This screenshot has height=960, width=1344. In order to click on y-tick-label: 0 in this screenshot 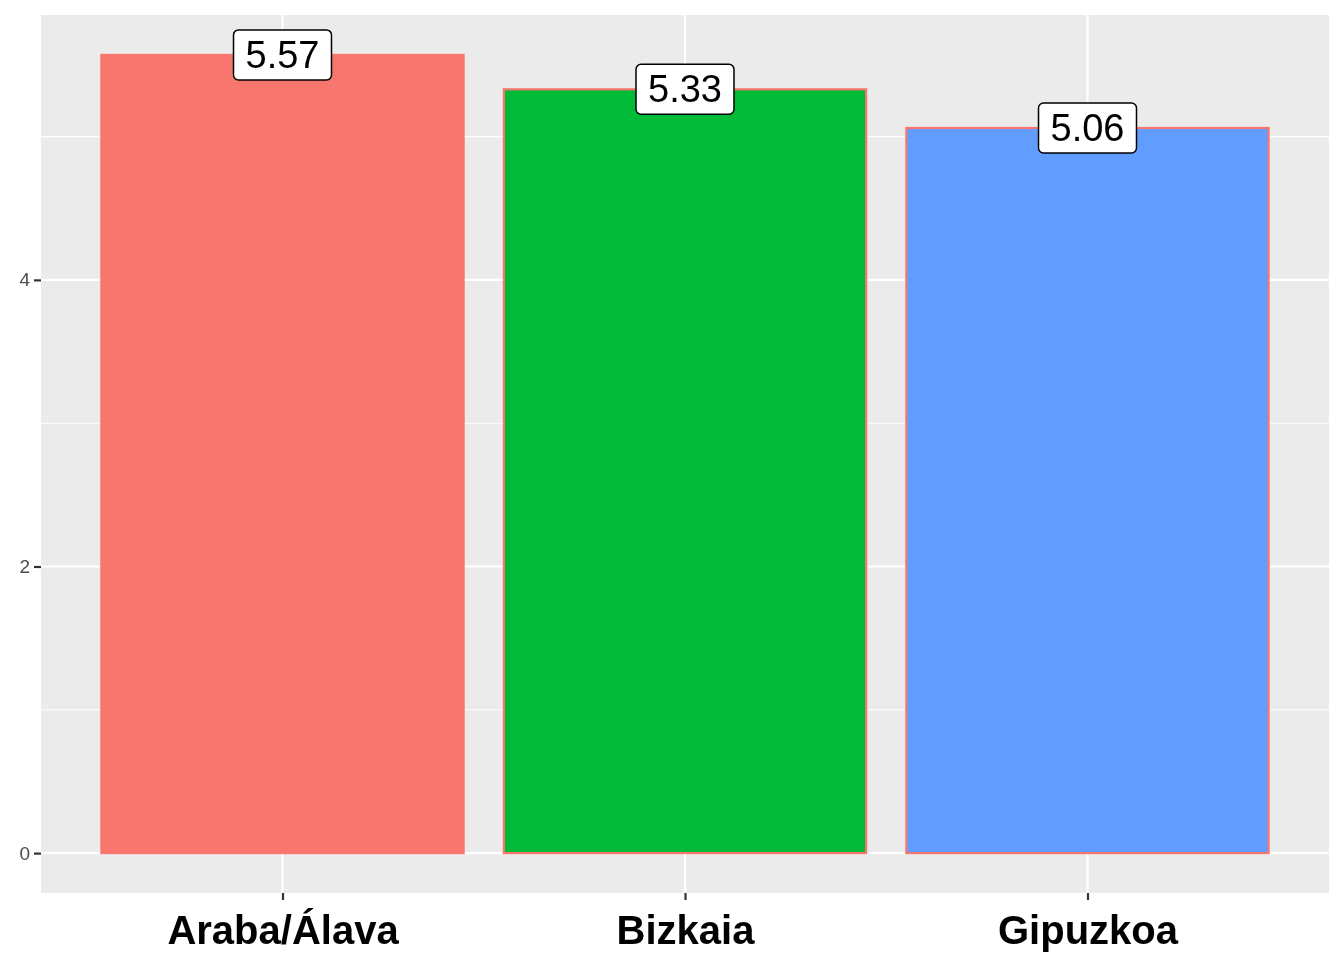, I will do `click(24, 853)`.